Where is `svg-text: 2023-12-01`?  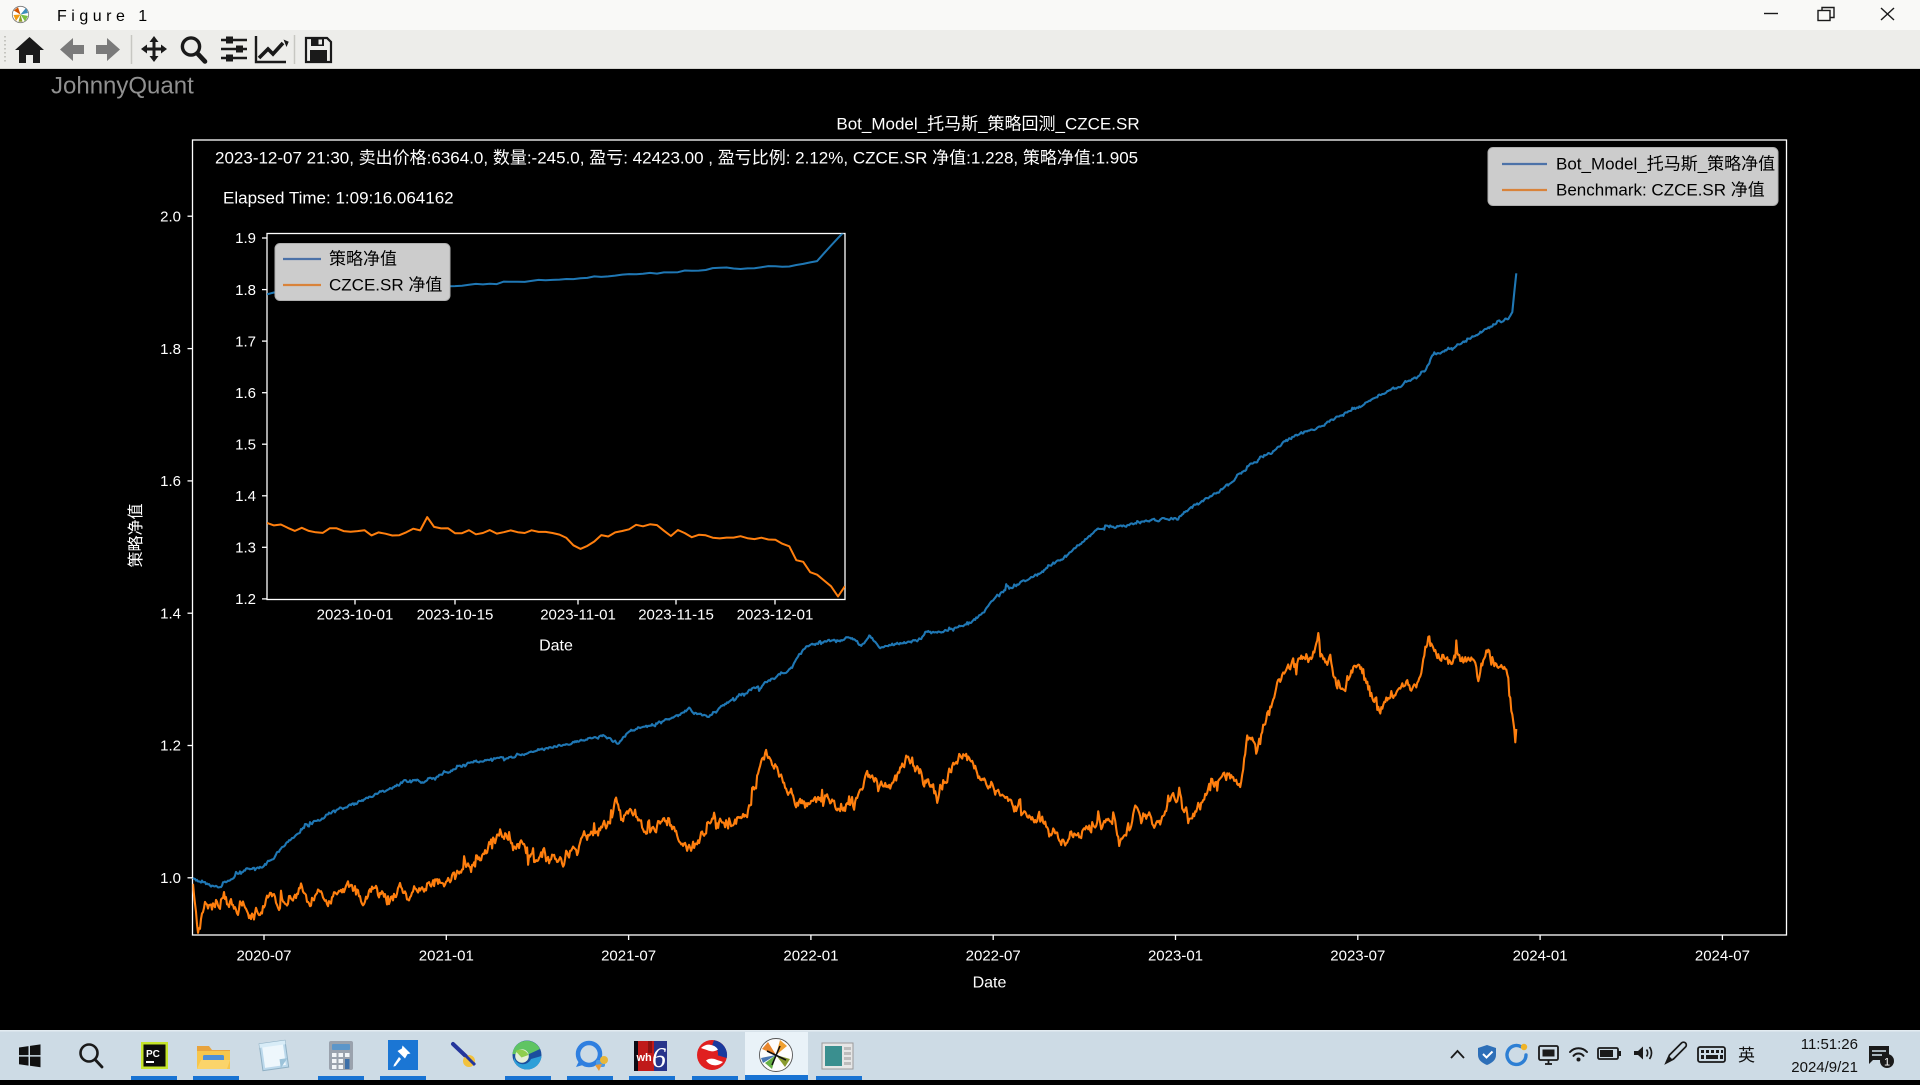 svg-text: 2023-12-01 is located at coordinates (775, 614).